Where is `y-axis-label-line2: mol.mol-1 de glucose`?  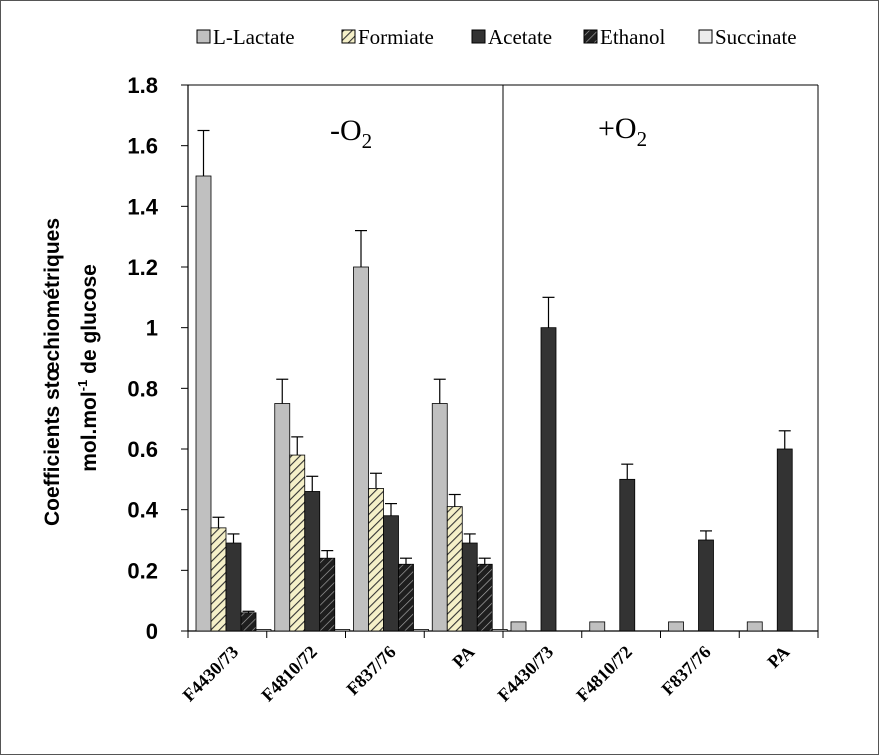
y-axis-label-line2: mol.mol-1 de glucose is located at coordinates (88, 368).